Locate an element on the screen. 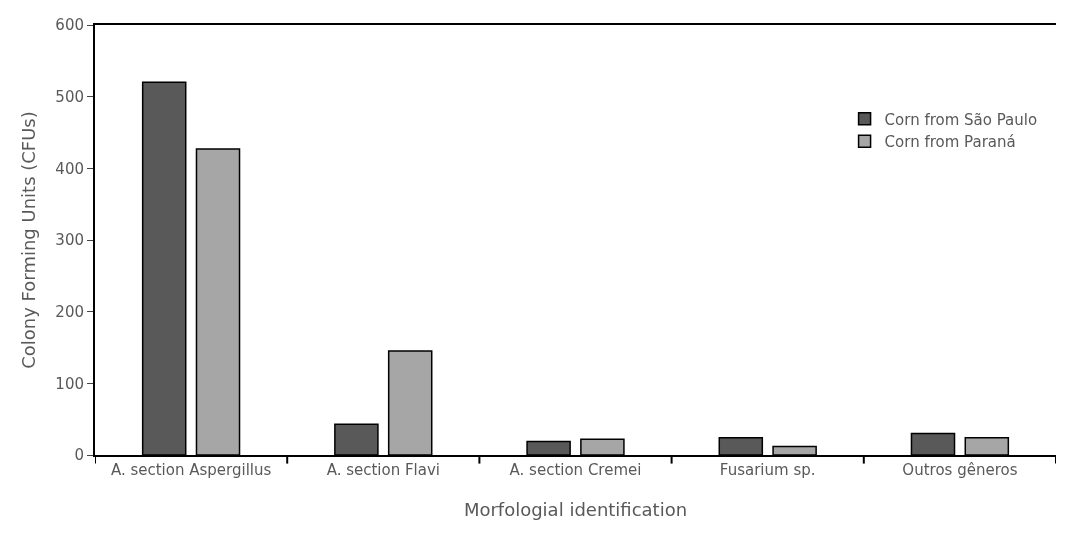 This screenshot has width=1086, height=545. x-tick-label: Outros gêneros is located at coordinates (960, 470).